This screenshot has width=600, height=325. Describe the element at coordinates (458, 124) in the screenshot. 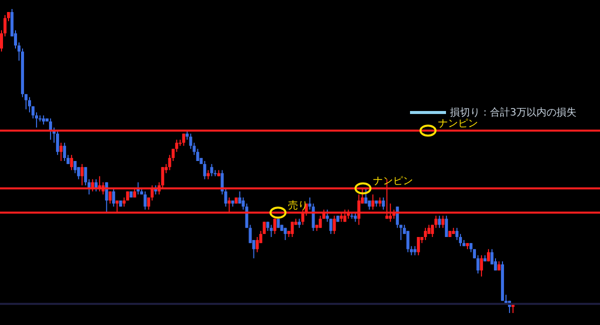

I see `annotation: ナンピン` at that location.